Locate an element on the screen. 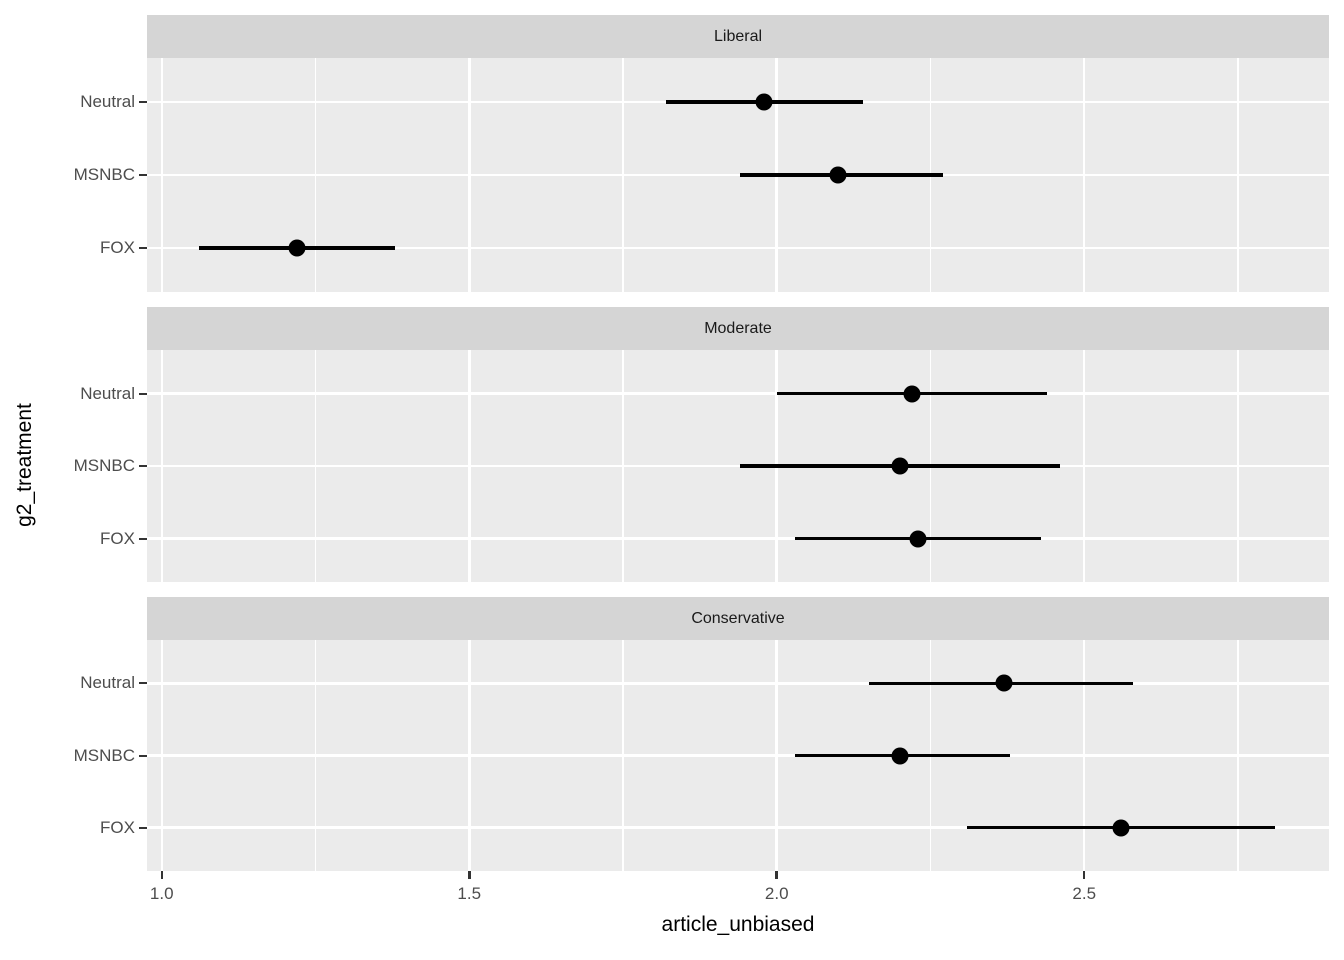  facet-strip-conservative: Conservative is located at coordinates (738, 618).